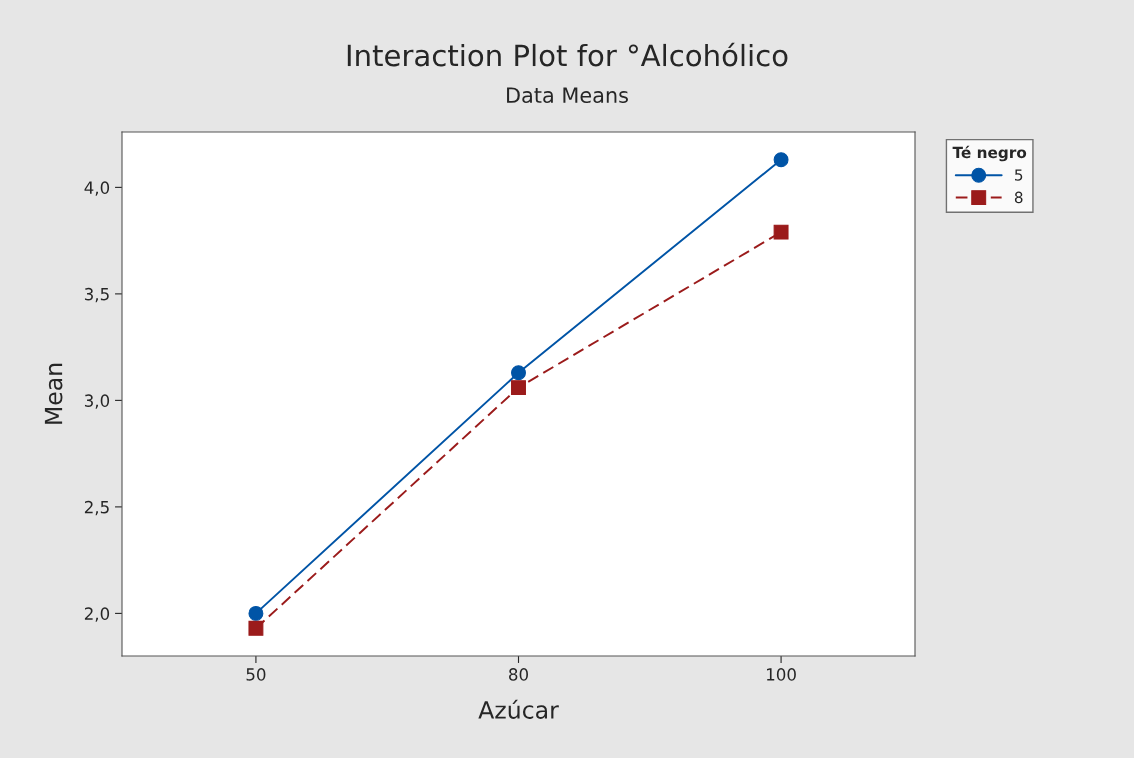 The width and height of the screenshot is (1134, 758). I want to click on x-tick-label: 100, so click(781, 674).